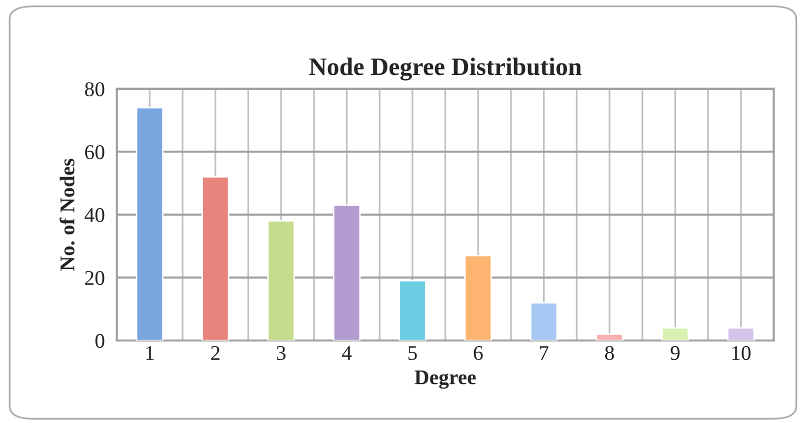  I want to click on x-tick-label: 1, so click(150, 353).